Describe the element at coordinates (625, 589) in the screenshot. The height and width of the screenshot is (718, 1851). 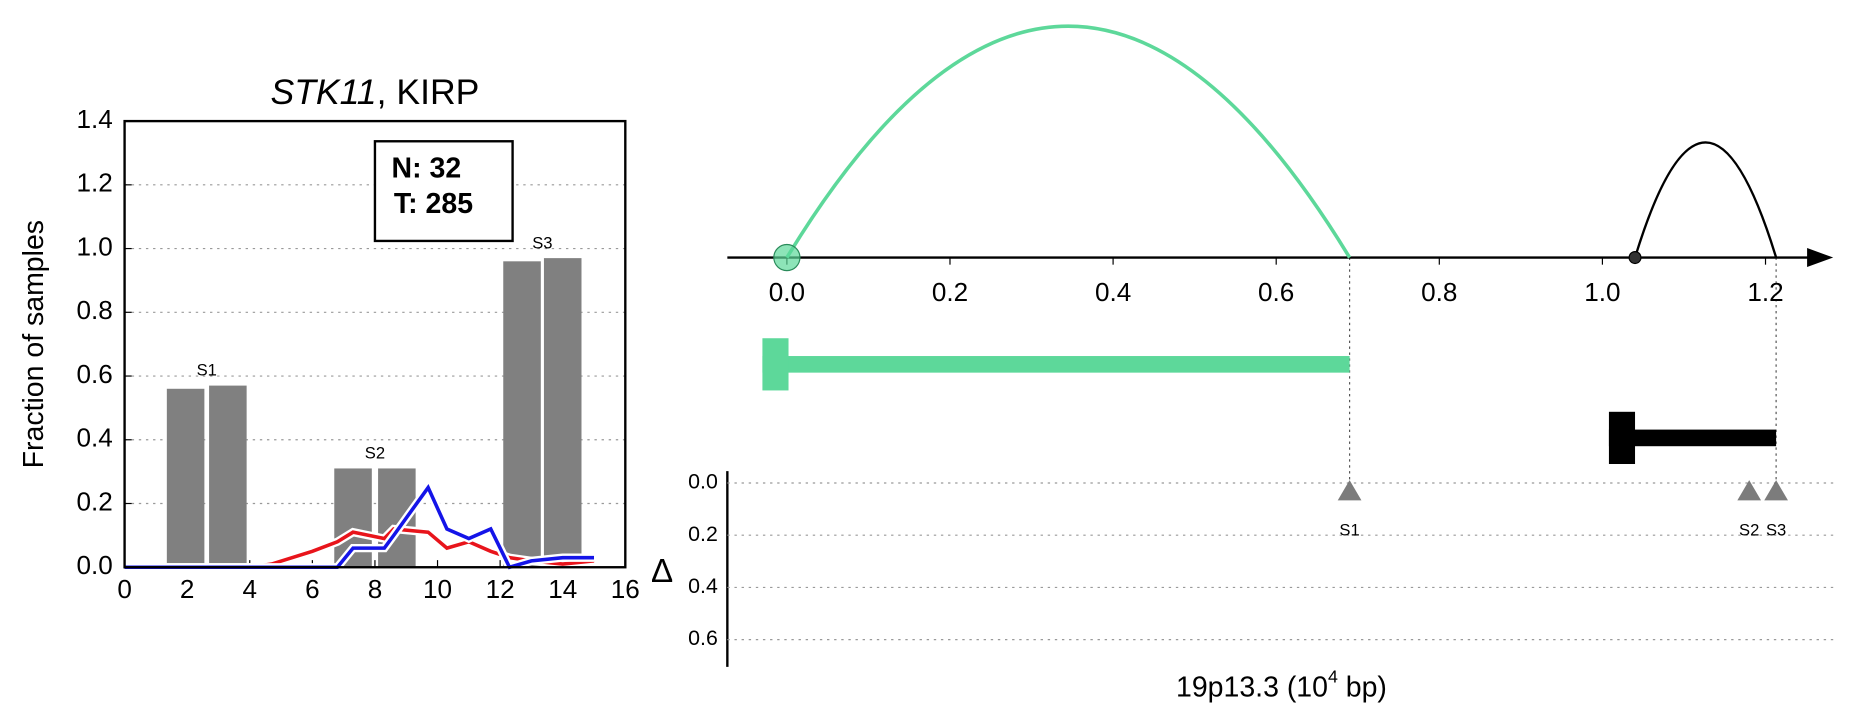
I see `x-tick-label: 16` at that location.